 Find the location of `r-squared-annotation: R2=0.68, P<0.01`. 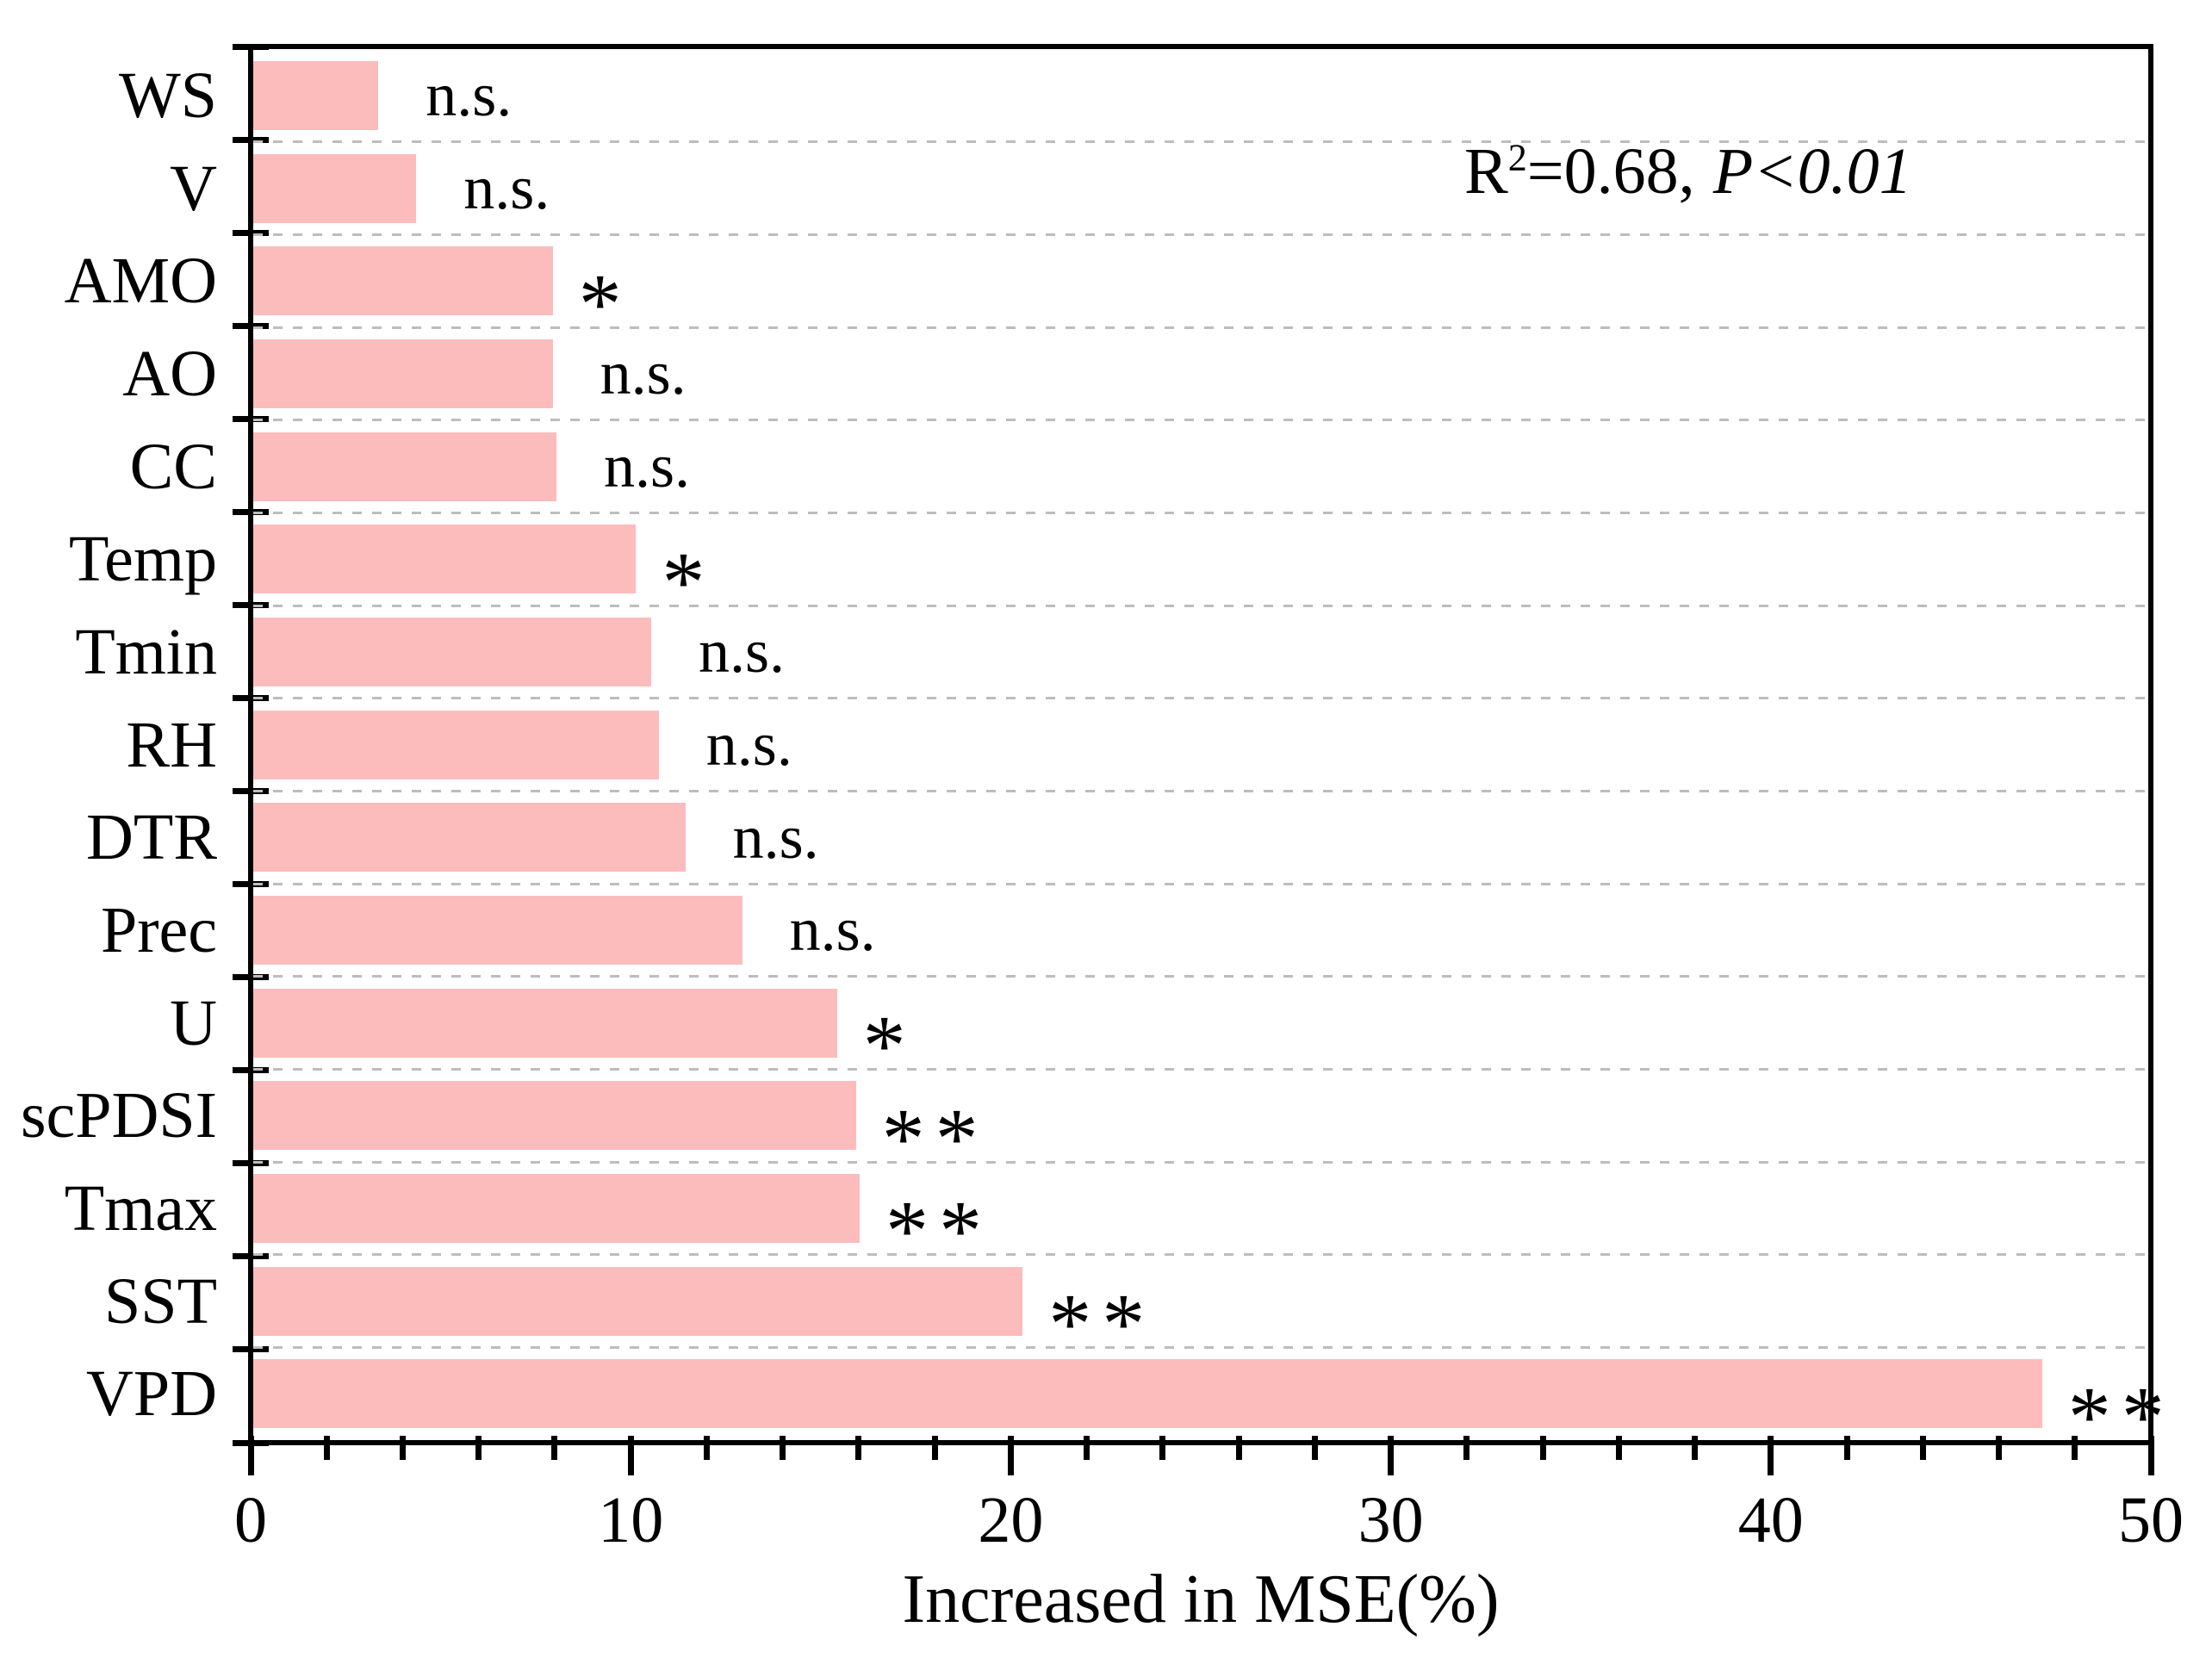

r-squared-annotation: R2=0.68, P<0.01 is located at coordinates (1688, 172).